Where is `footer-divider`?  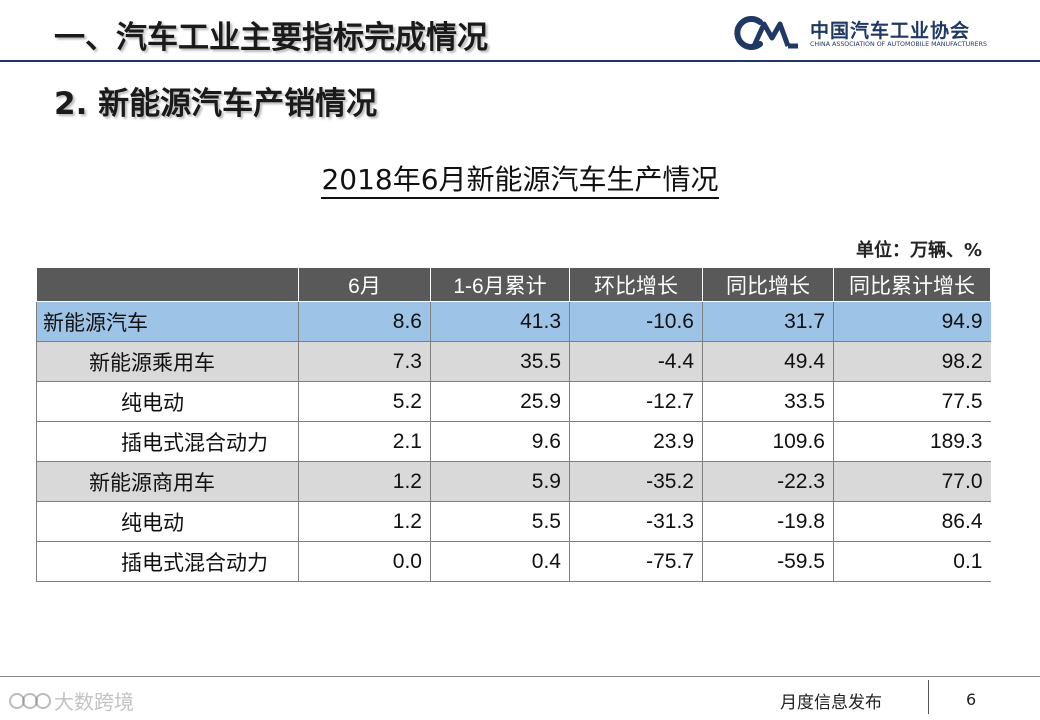 footer-divider is located at coordinates (520, 676).